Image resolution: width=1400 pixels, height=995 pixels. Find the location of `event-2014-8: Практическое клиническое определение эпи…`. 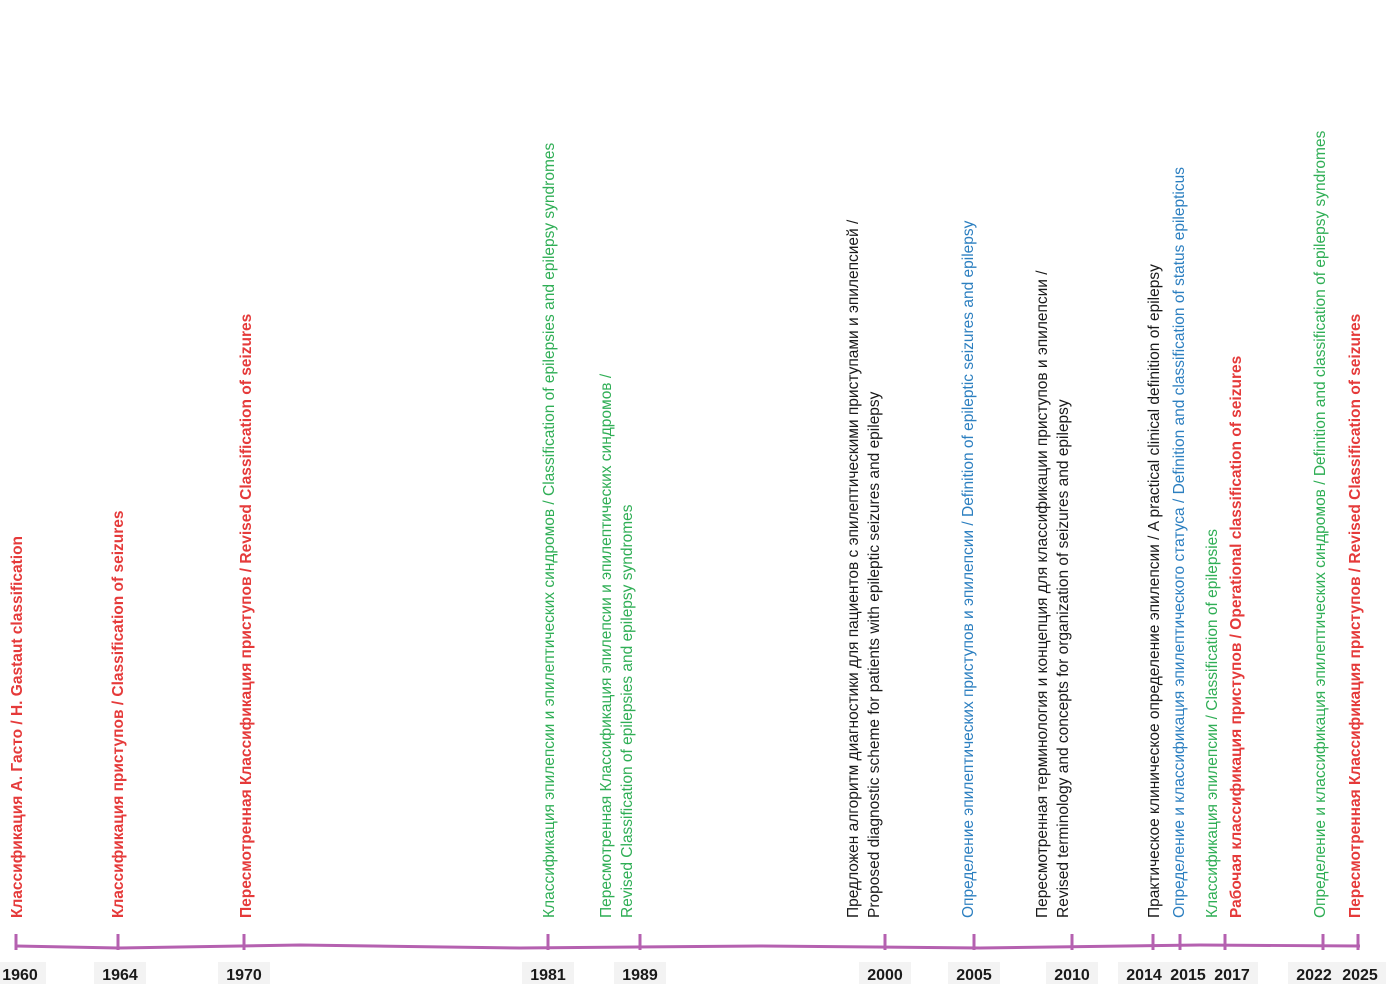

event-2014-8: Практическое клиническое определение эпи… is located at coordinates (1154, 591).